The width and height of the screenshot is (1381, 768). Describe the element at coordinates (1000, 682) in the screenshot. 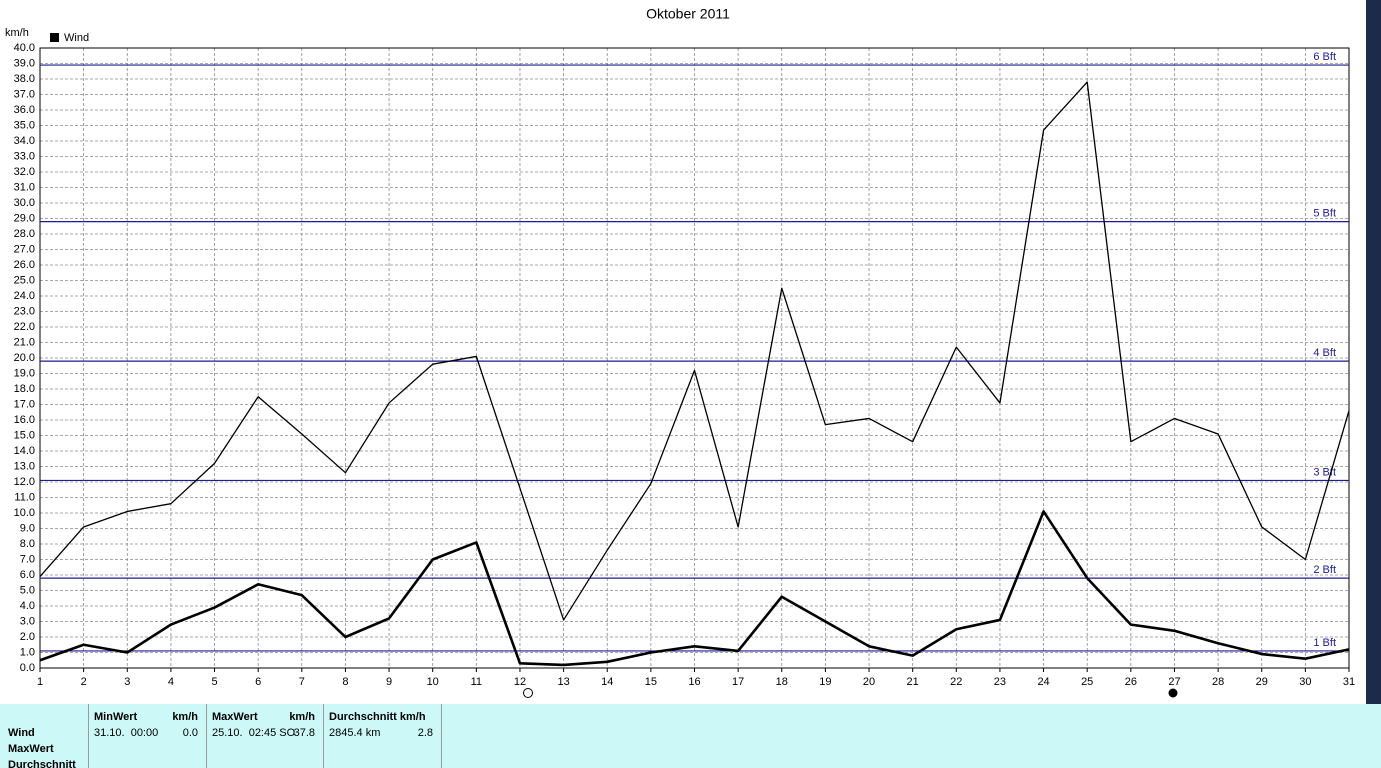

I see `x-tick-label: 23` at that location.